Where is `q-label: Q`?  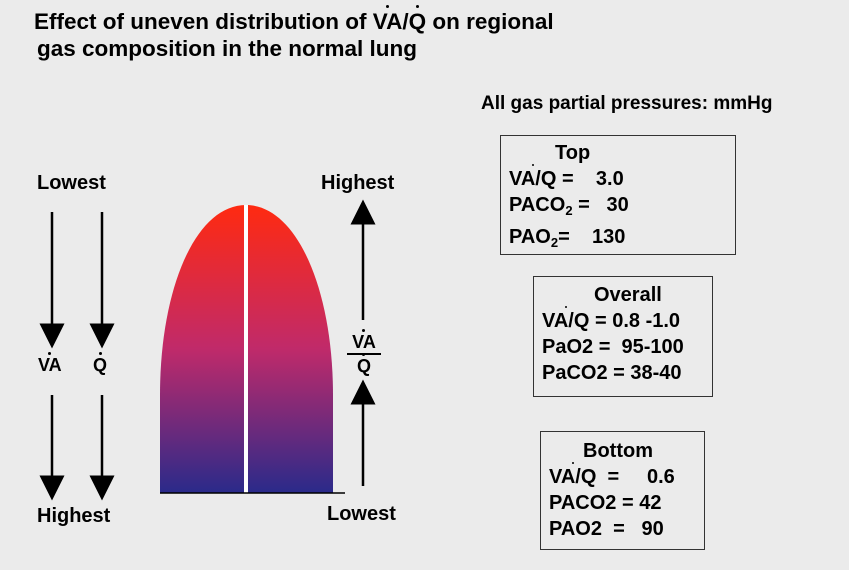
q-label: Q is located at coordinates (100, 363).